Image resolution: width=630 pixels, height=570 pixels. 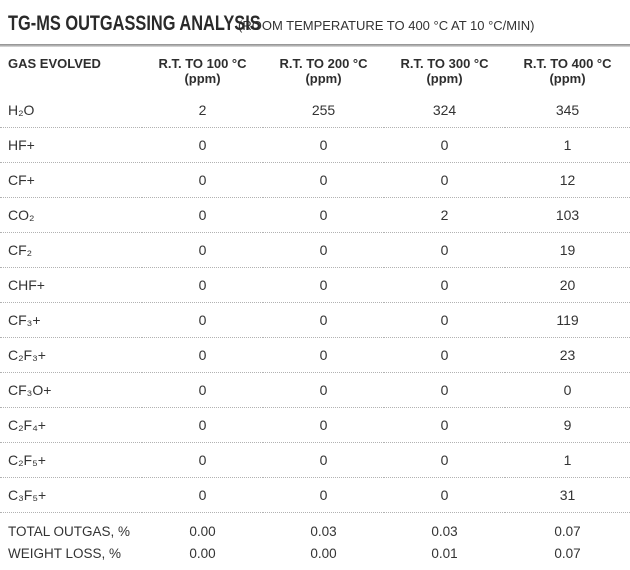 What do you see at coordinates (21, 215) in the screenshot?
I see `gas-cell: CO₂` at bounding box center [21, 215].